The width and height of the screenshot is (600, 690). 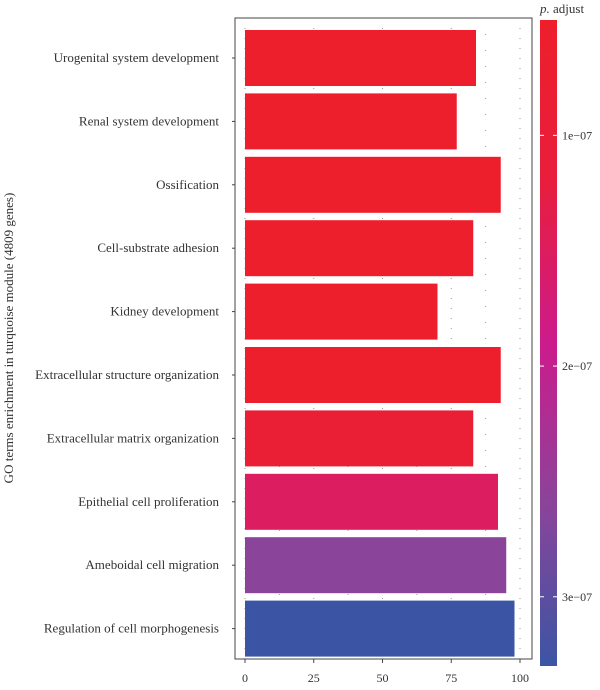 I want to click on legend-tick-label: 1e−07, so click(x=577, y=135).